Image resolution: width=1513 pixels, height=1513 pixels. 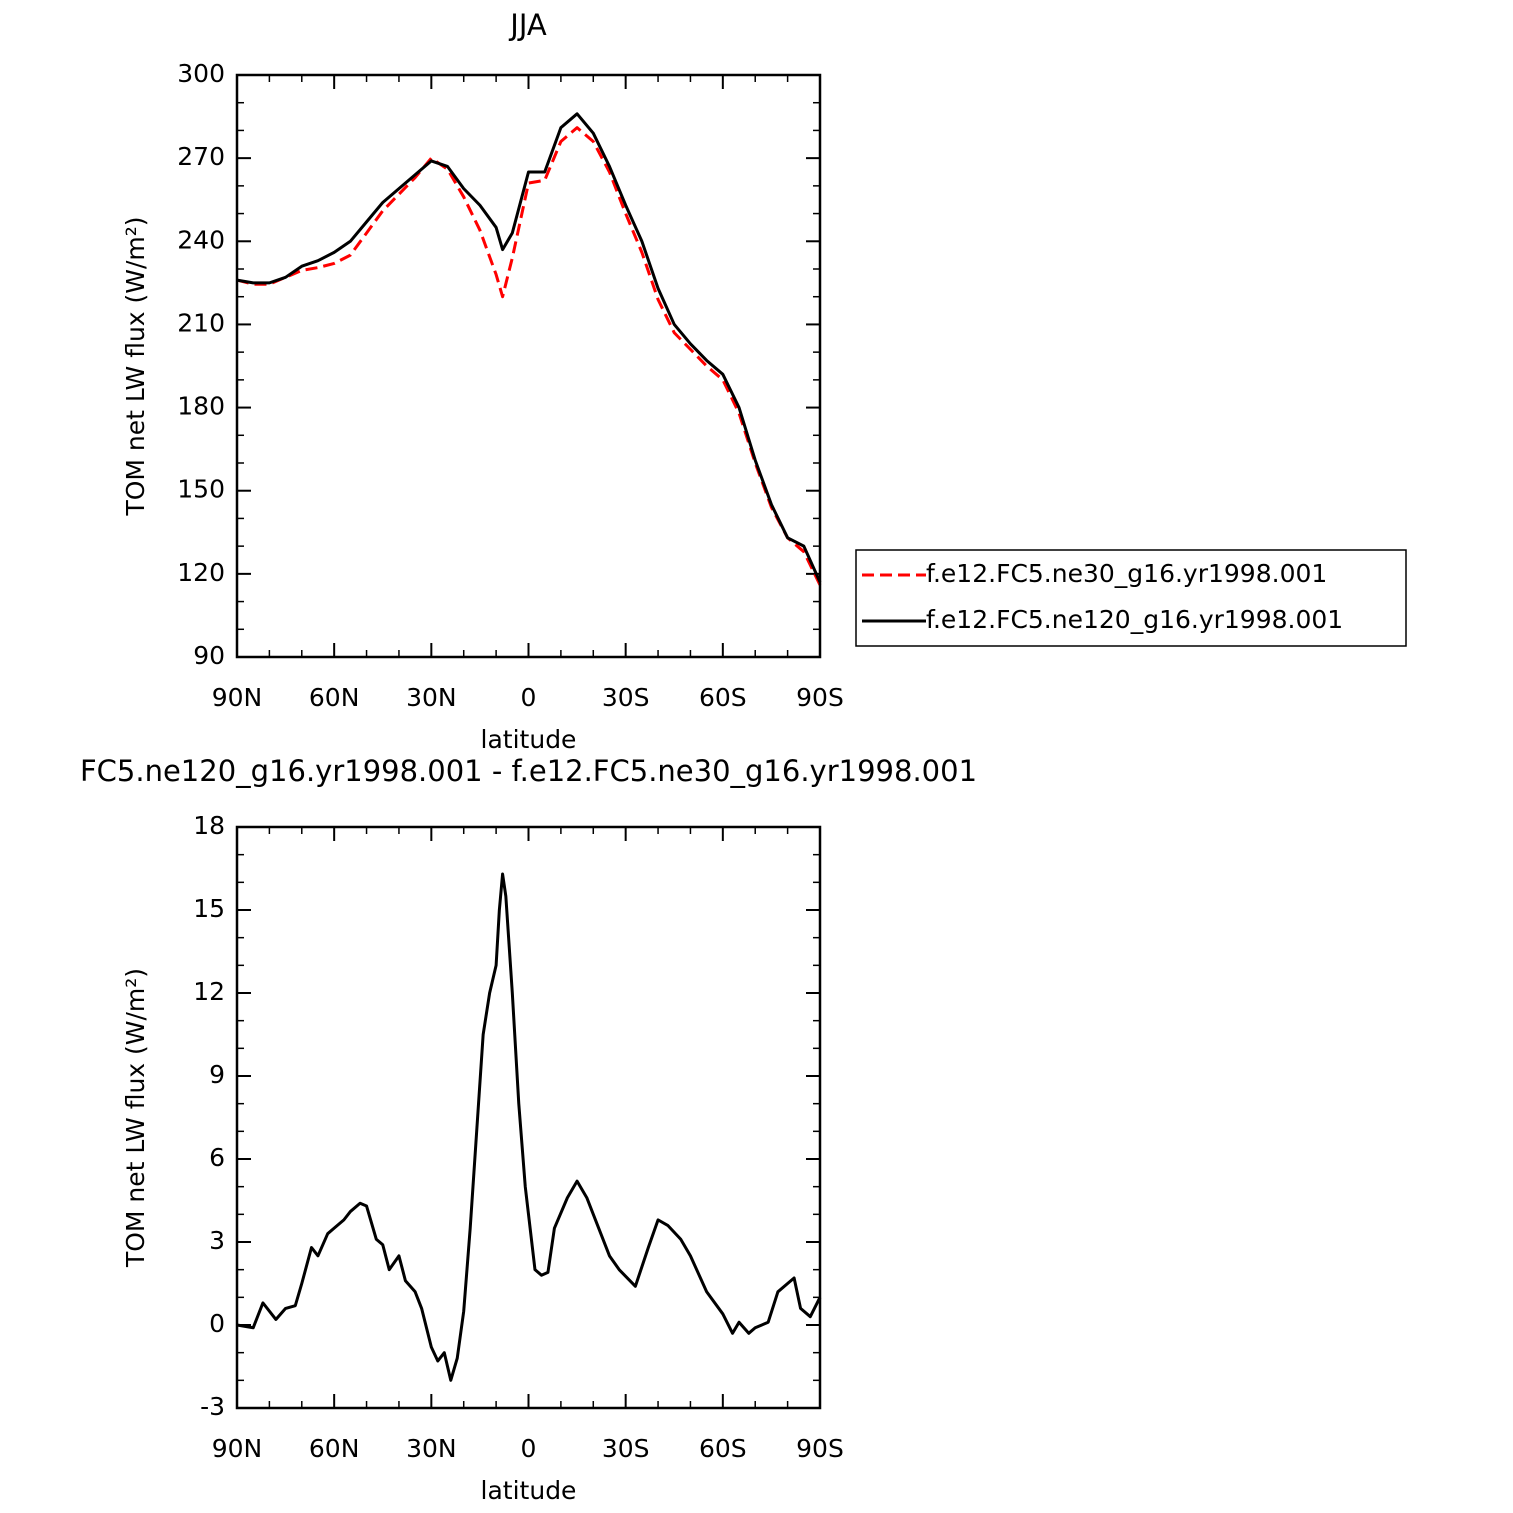 I want to click on y-tick-label: 90, so click(x=209, y=655).